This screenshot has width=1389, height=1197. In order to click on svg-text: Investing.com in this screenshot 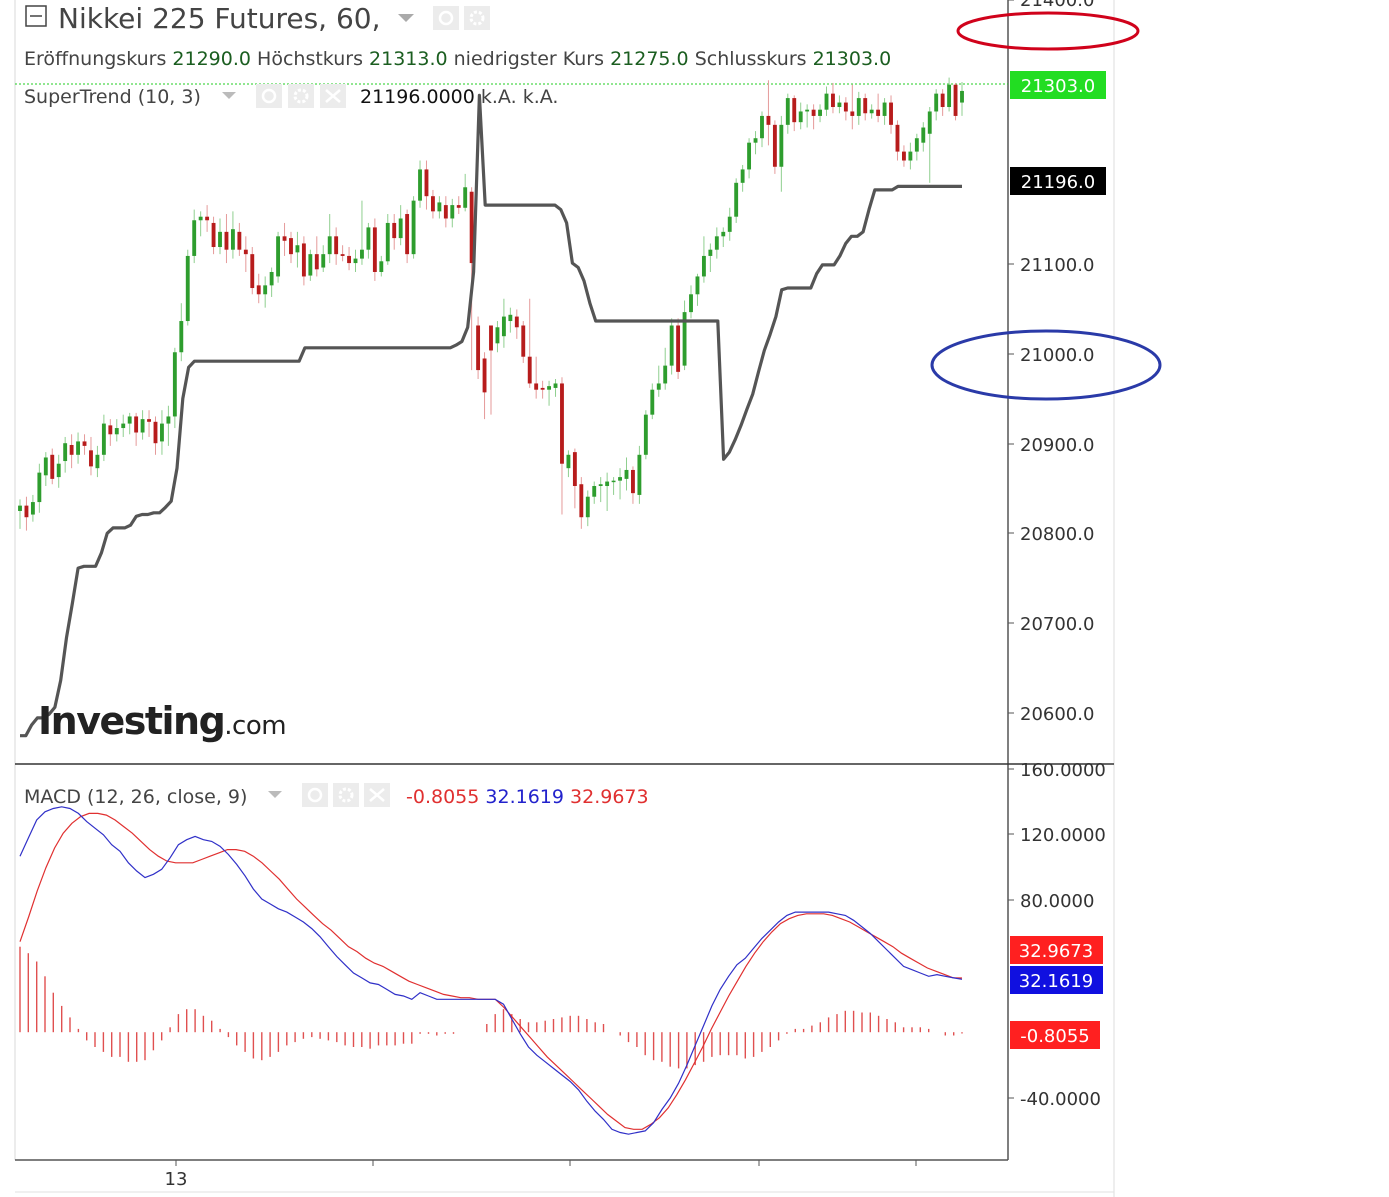, I will do `click(162, 721)`.